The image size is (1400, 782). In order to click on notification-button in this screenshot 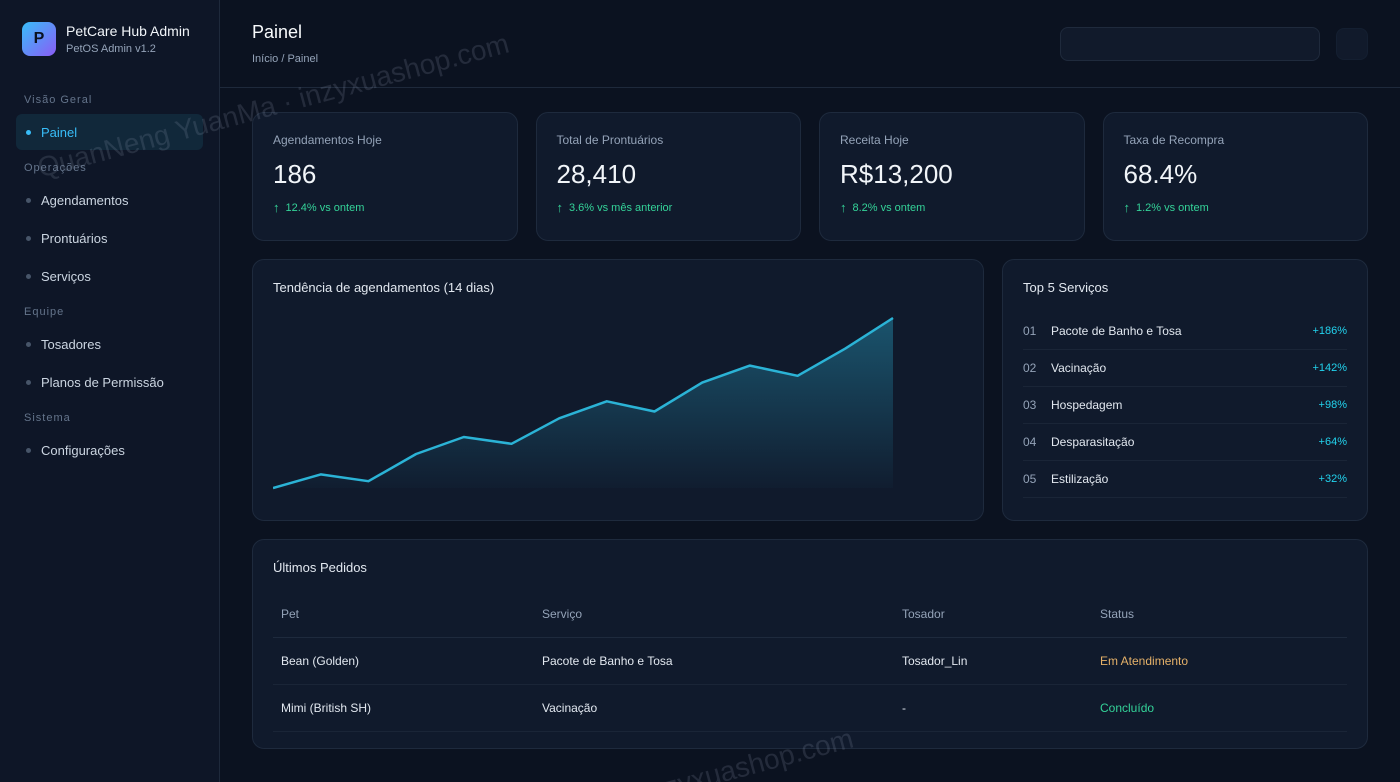, I will do `click(1352, 44)`.